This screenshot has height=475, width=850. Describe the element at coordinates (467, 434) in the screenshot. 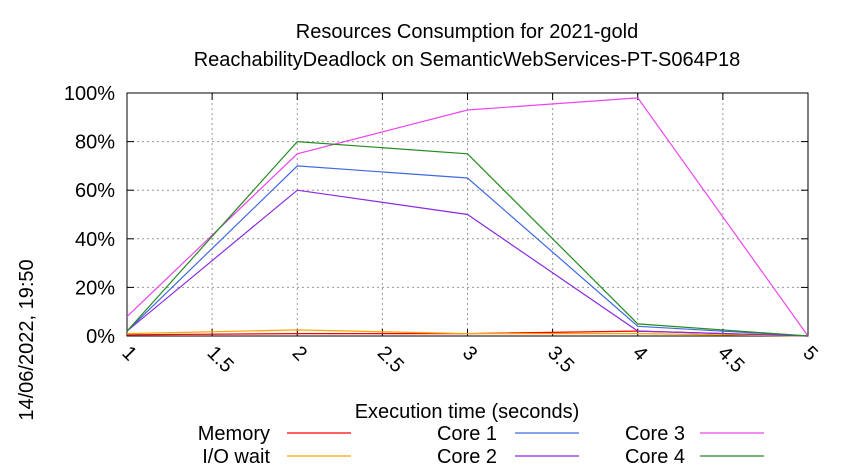

I see `legend-label-core-1: Core 1` at that location.